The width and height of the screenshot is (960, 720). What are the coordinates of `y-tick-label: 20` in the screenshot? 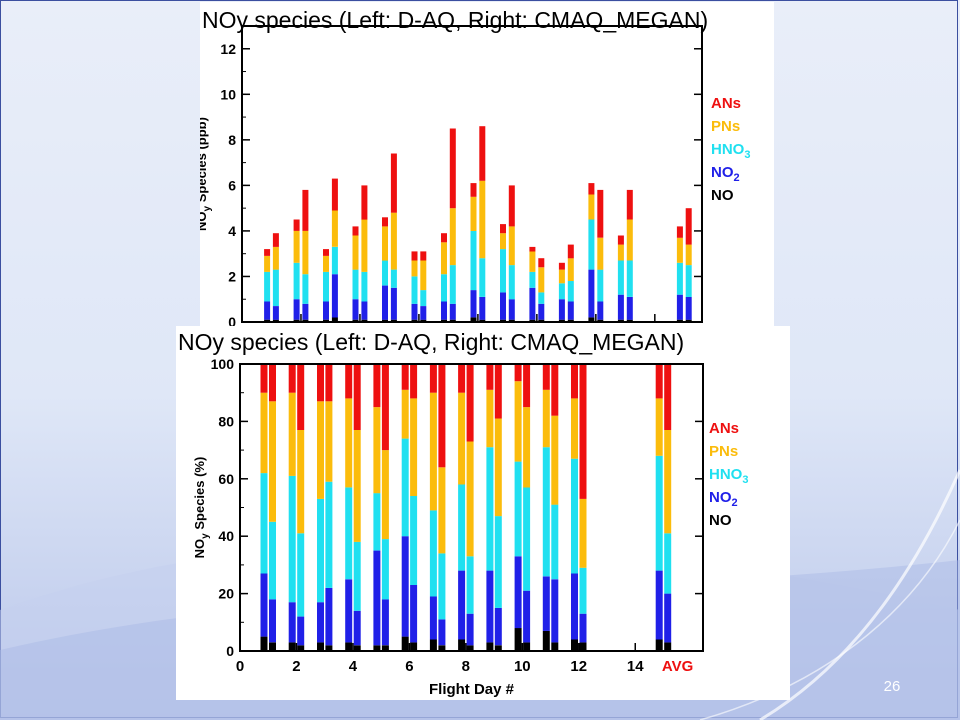 It's located at (226, 594).